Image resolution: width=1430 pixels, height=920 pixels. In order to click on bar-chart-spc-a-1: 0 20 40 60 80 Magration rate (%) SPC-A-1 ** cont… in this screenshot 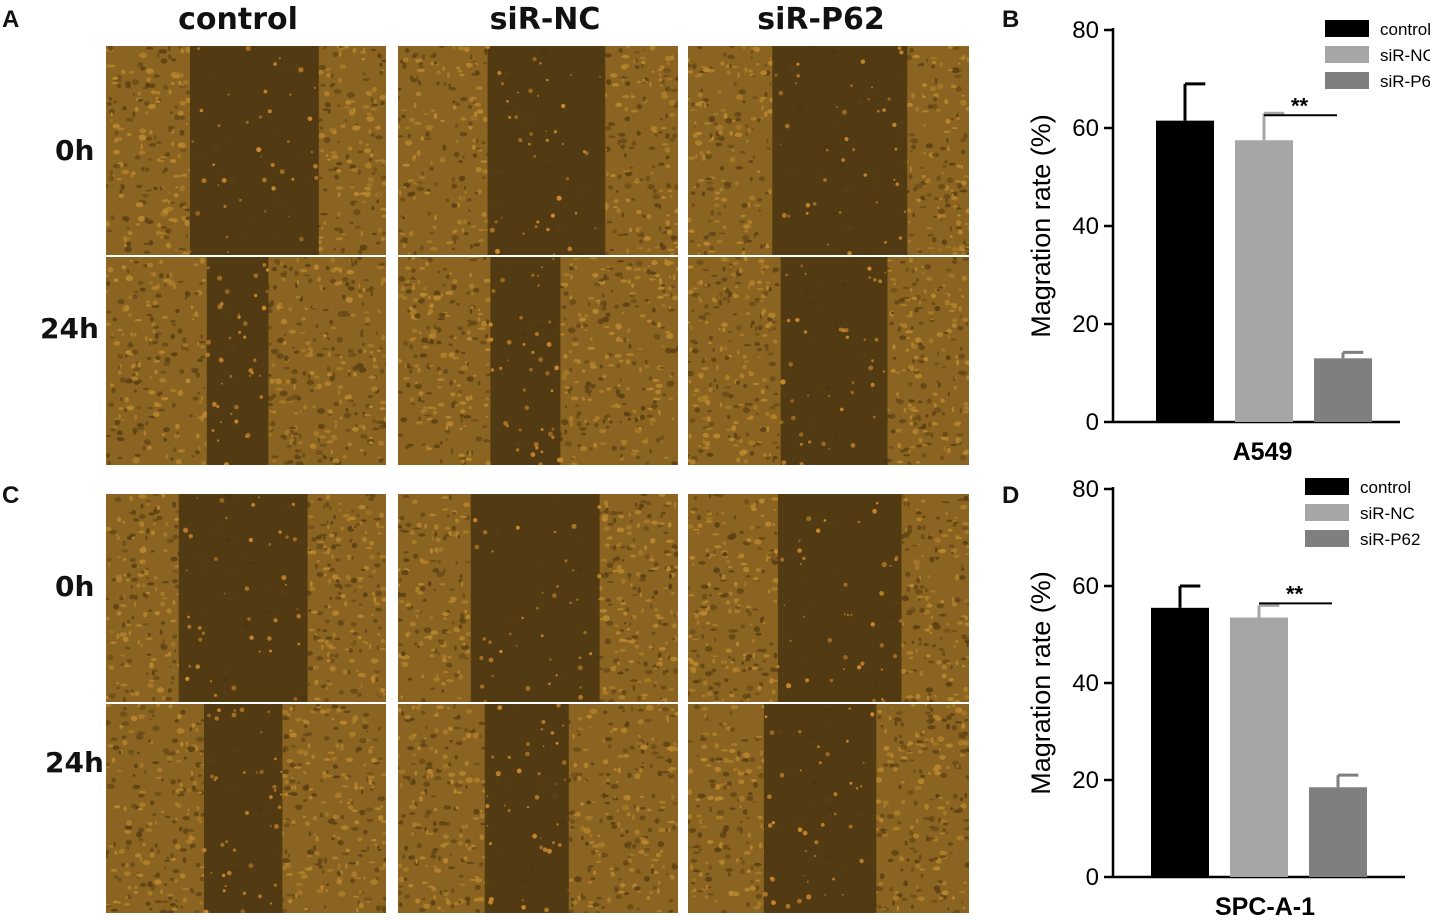, I will do `click(1223, 698)`.